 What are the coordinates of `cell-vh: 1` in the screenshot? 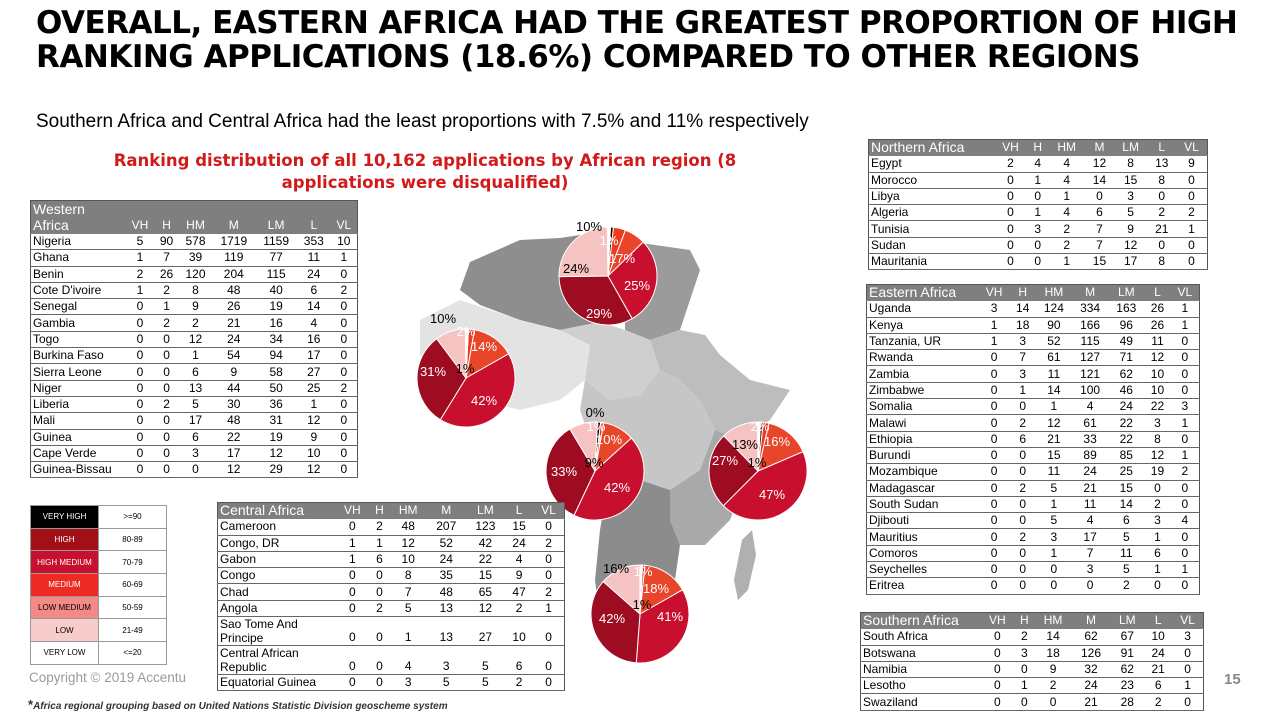 It's located at (140, 291).